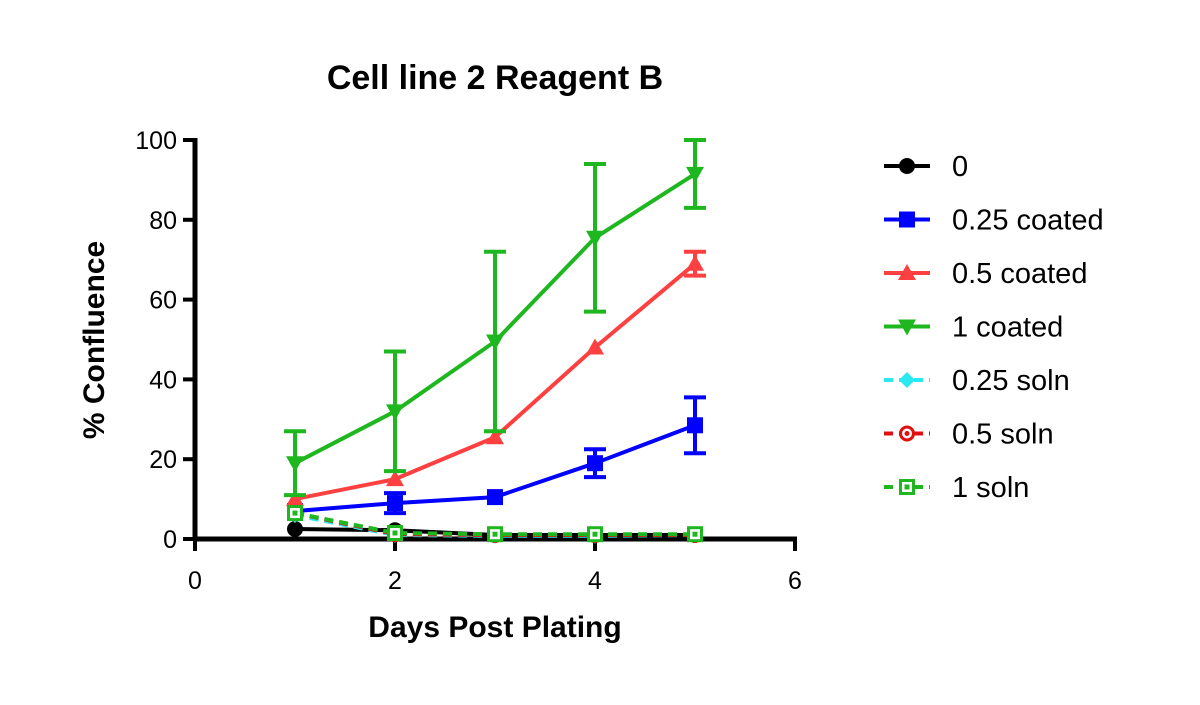 This screenshot has height=705, width=1200. What do you see at coordinates (495, 524) in the screenshot?
I see `series-1-soln` at bounding box center [495, 524].